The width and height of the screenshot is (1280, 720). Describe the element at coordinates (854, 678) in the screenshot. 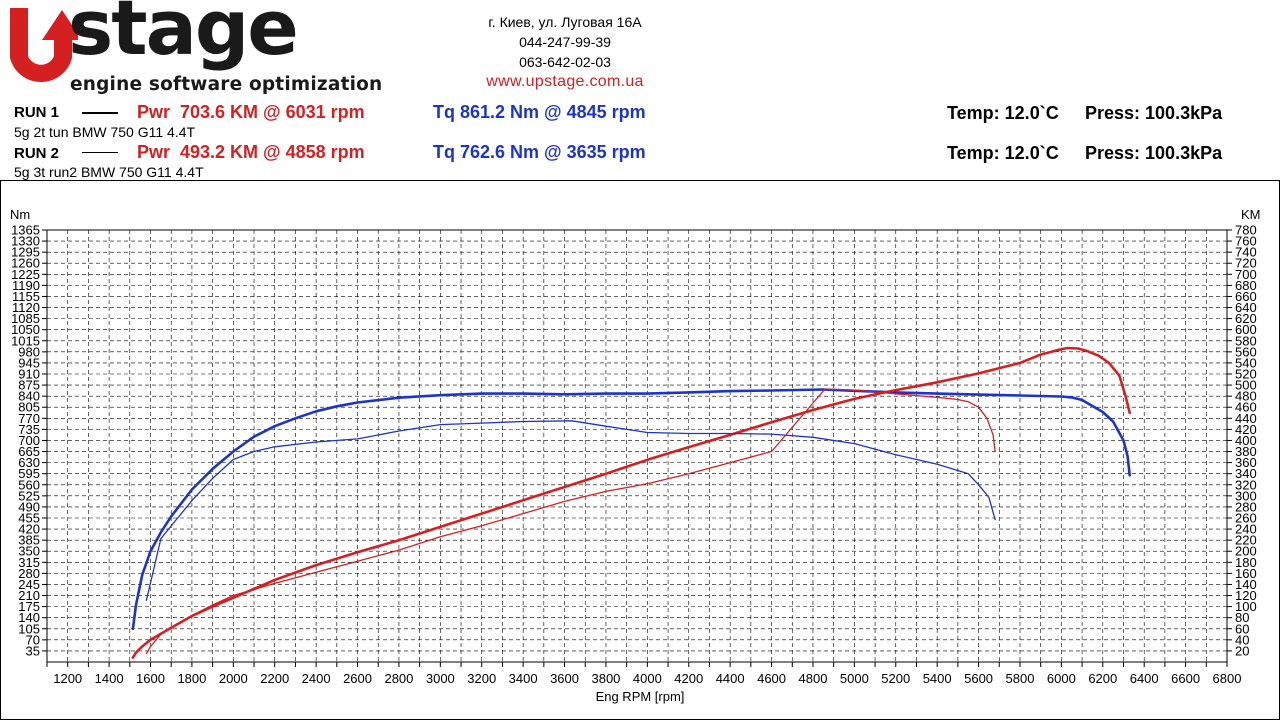

I see `x-tick-label: 5000` at that location.